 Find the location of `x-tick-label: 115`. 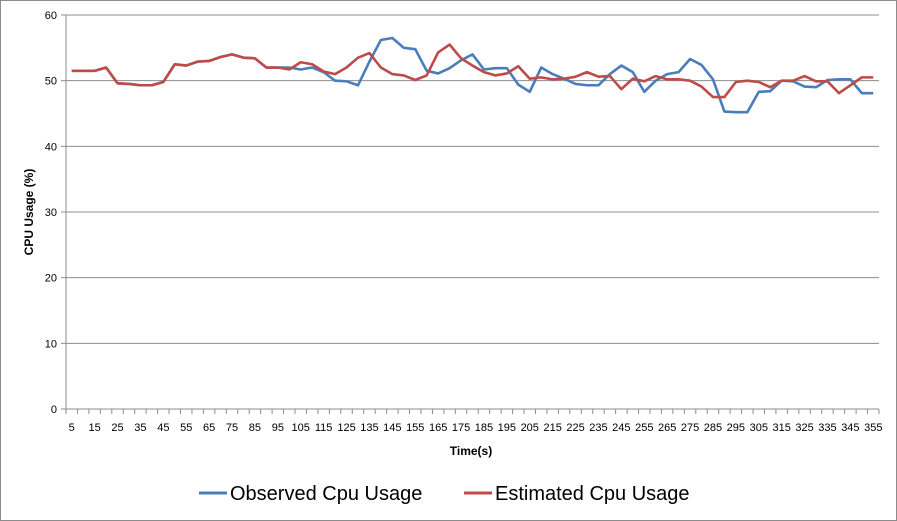

x-tick-label: 115 is located at coordinates (324, 428).